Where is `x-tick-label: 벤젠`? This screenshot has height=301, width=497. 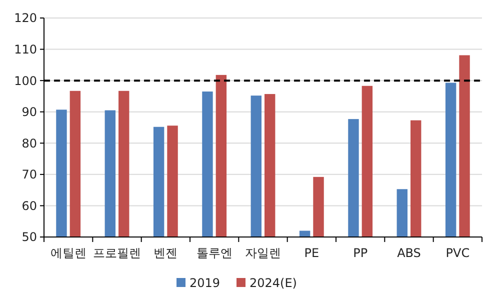
x-tick-label: 벤젠 is located at coordinates (166, 253).